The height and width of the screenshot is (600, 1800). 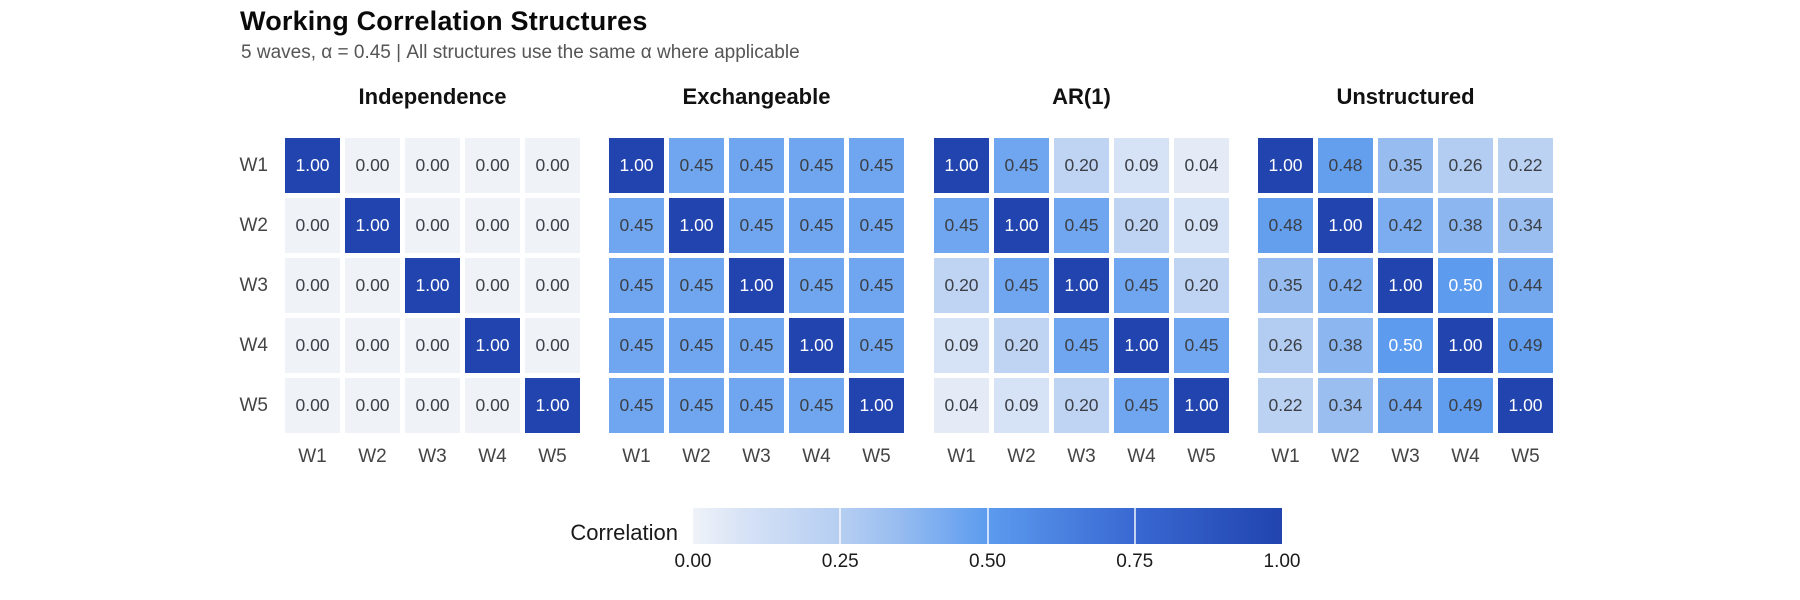 What do you see at coordinates (1081, 96) in the screenshot?
I see `matrix-title-ar-1: AR(1)` at bounding box center [1081, 96].